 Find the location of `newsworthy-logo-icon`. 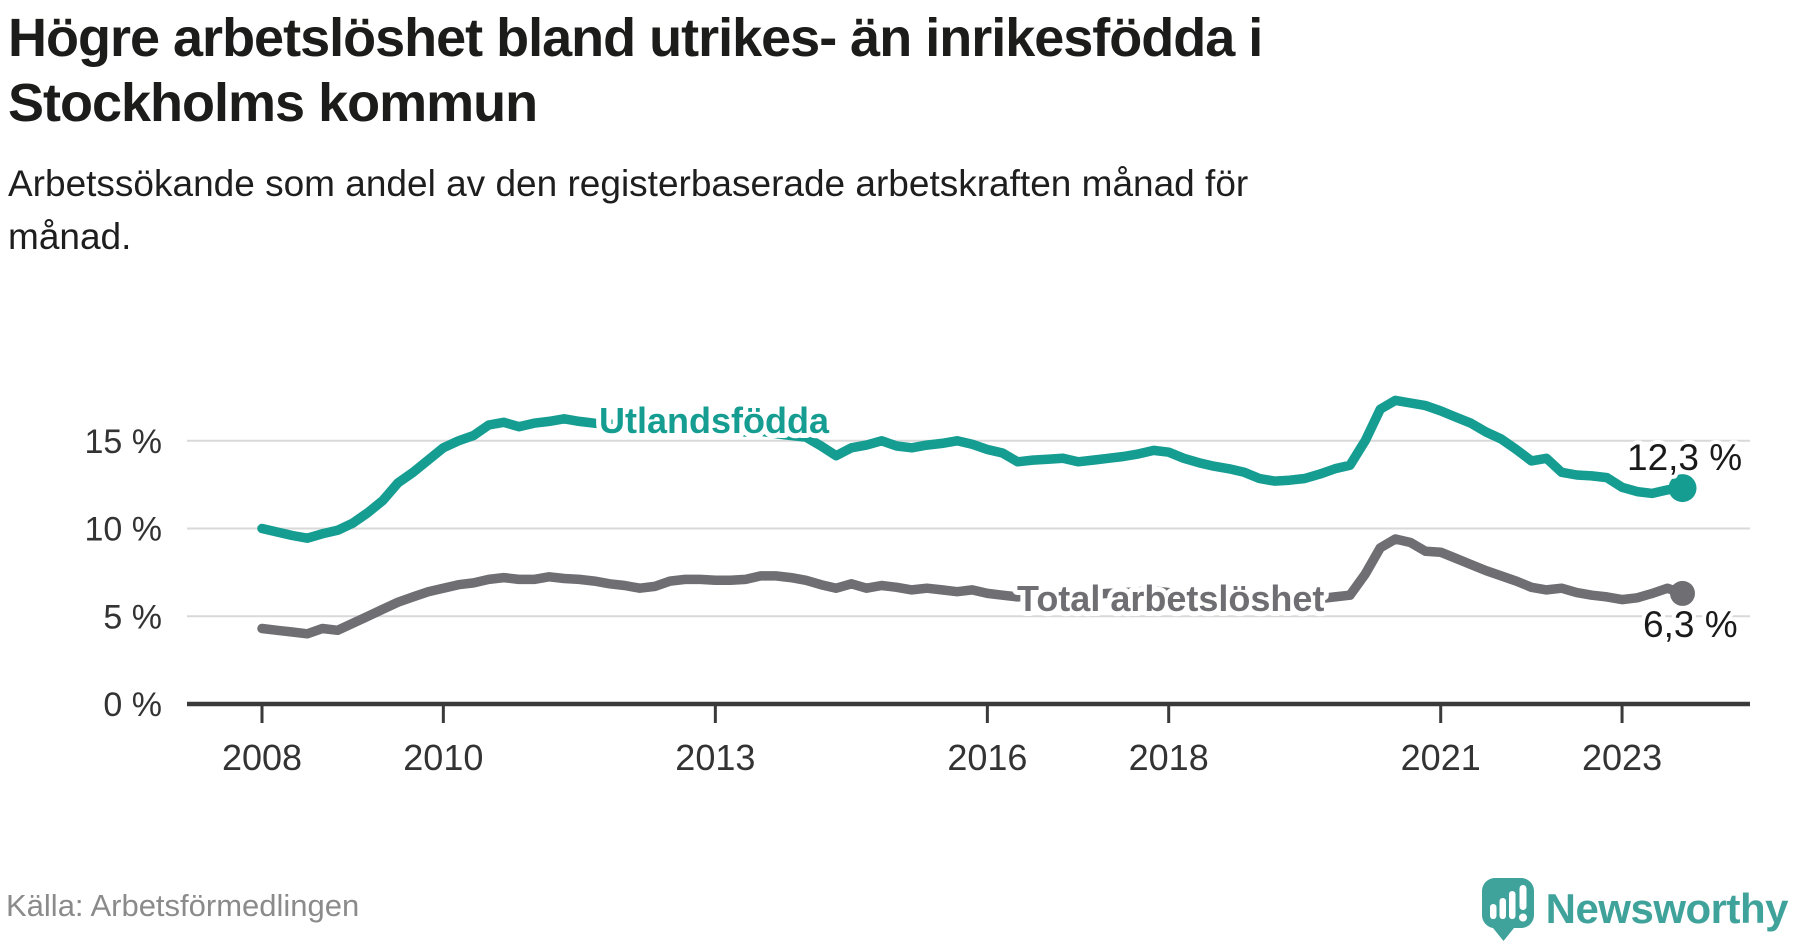

newsworthy-logo-icon is located at coordinates (1507, 909).